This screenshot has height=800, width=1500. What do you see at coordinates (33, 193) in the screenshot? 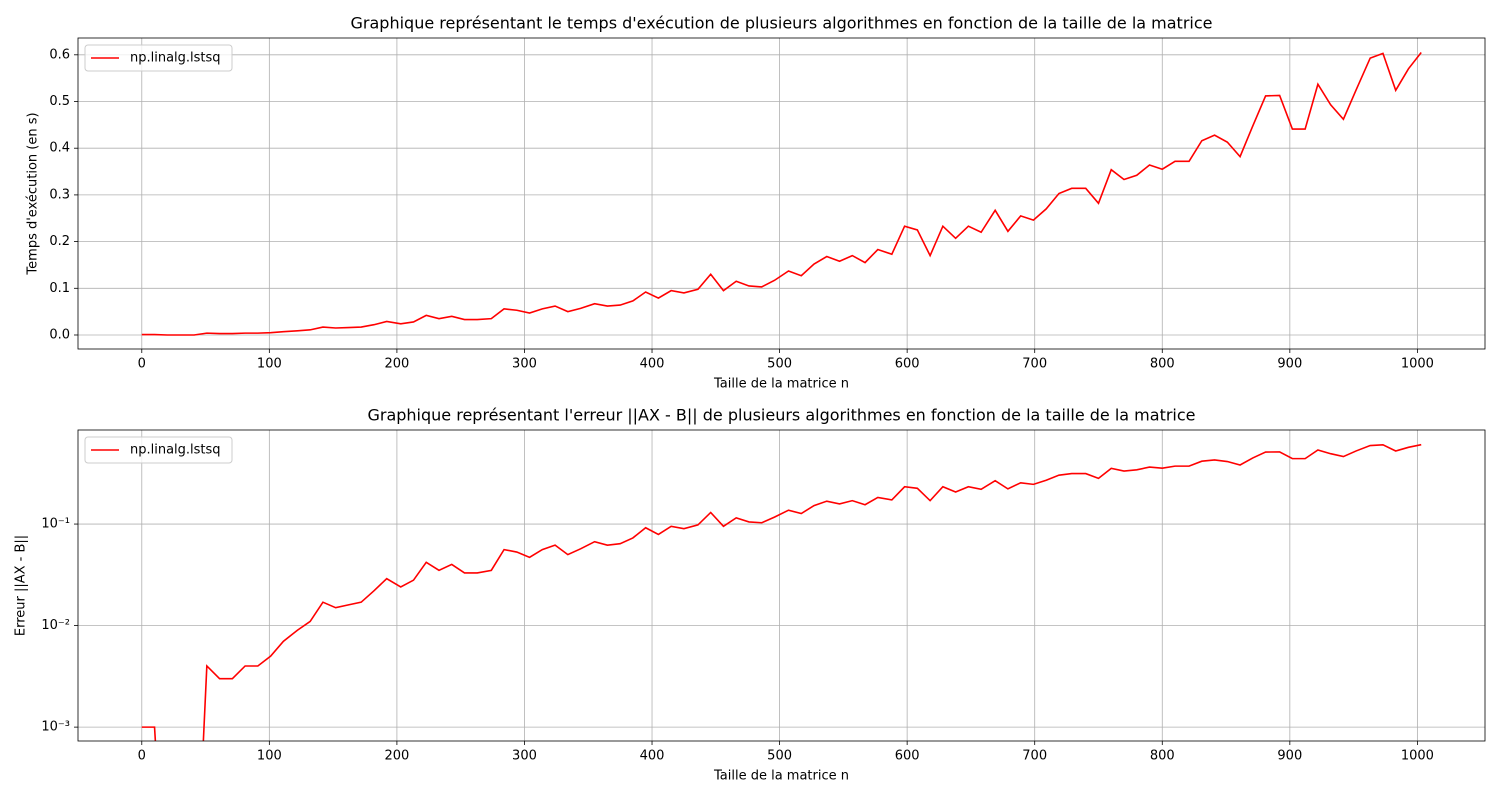
I see `y-axis-label: Temps d'exécution (en s)` at bounding box center [33, 193].